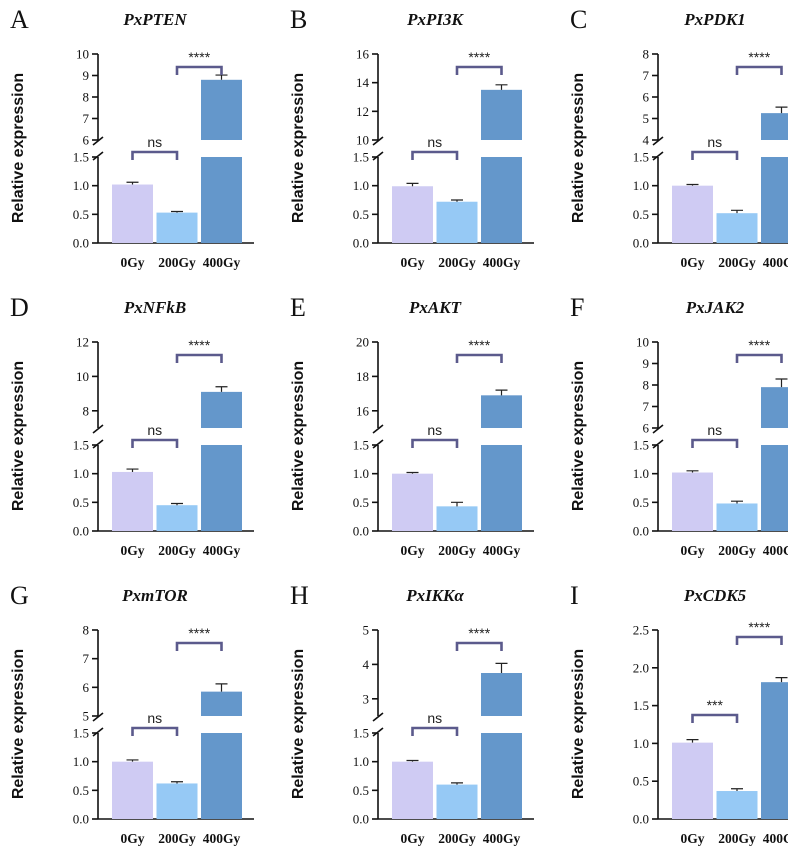 The width and height of the screenshot is (788, 852). Describe the element at coordinates (154, 718) in the screenshot. I see `significance-label: ns` at that location.